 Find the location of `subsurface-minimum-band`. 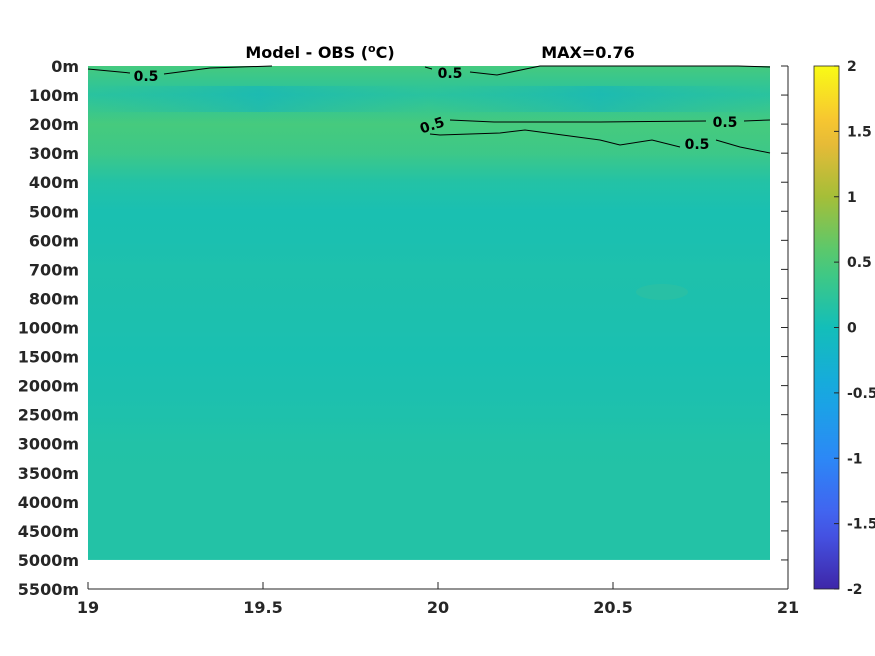

subsurface-minimum-band is located at coordinates (429, 99).